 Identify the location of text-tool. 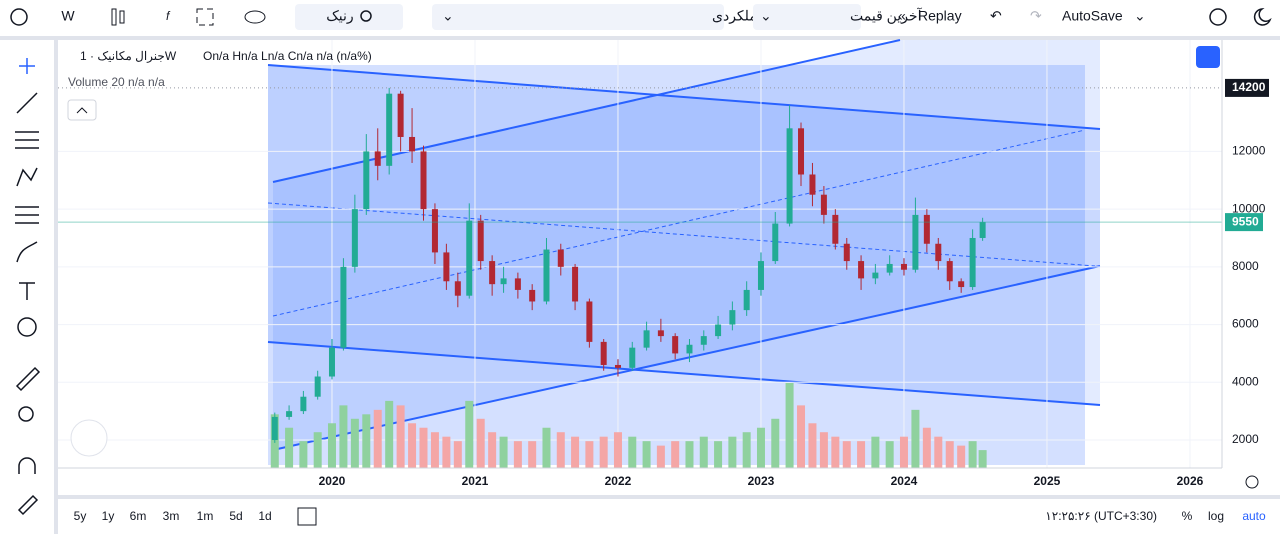
(27, 291).